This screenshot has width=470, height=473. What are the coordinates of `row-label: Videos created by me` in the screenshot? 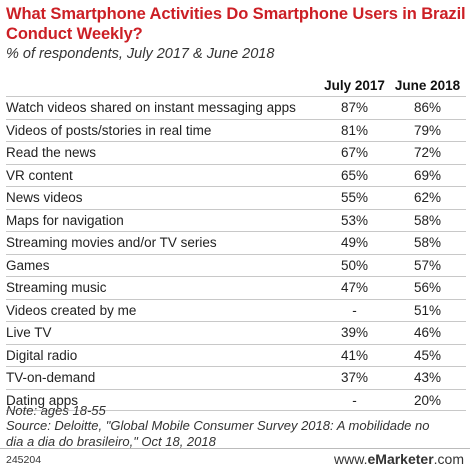 It's located at (71, 310).